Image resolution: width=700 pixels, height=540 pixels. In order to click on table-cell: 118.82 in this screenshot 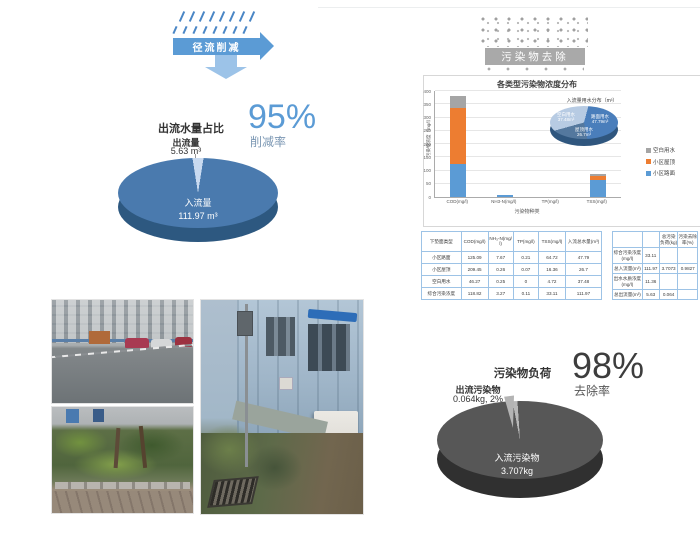, I will do `click(474, 293)`.